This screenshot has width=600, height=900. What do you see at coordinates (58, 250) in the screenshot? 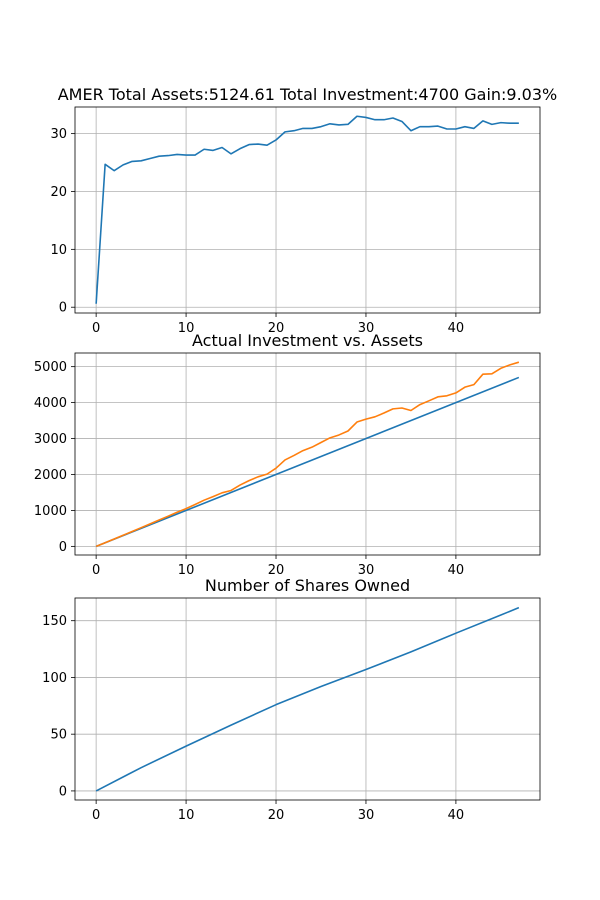
I see `y-tick-label: 10` at bounding box center [58, 250].